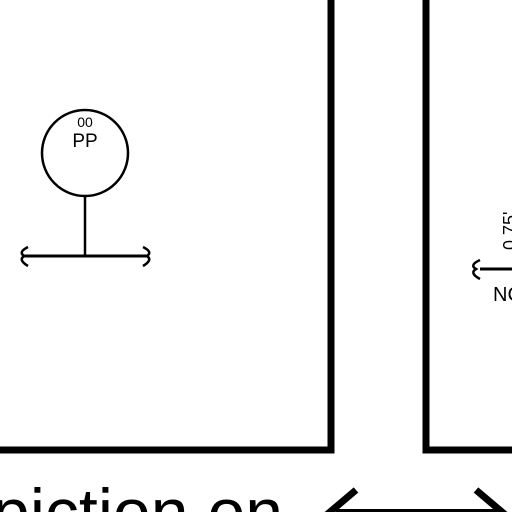 The image size is (512, 512). What do you see at coordinates (141, 493) in the screenshot?
I see `caption-fragment: piction on` at bounding box center [141, 493].